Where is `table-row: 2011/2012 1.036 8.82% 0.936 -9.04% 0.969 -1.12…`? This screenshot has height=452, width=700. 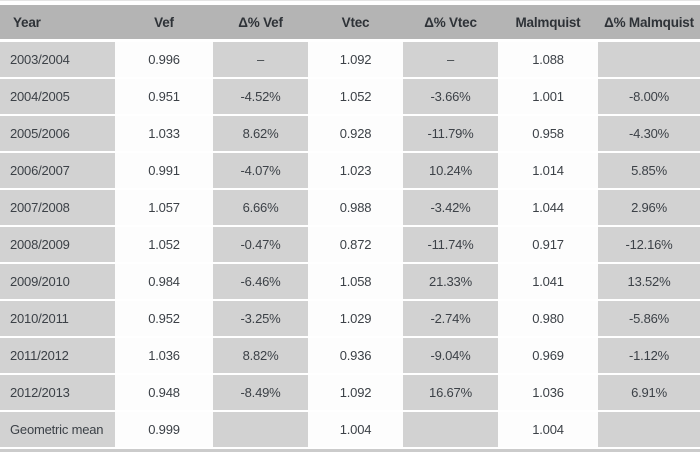 table-row: 2011/2012 1.036 8.82% 0.936 -9.04% 0.969 -1.12… is located at coordinates (350, 356).